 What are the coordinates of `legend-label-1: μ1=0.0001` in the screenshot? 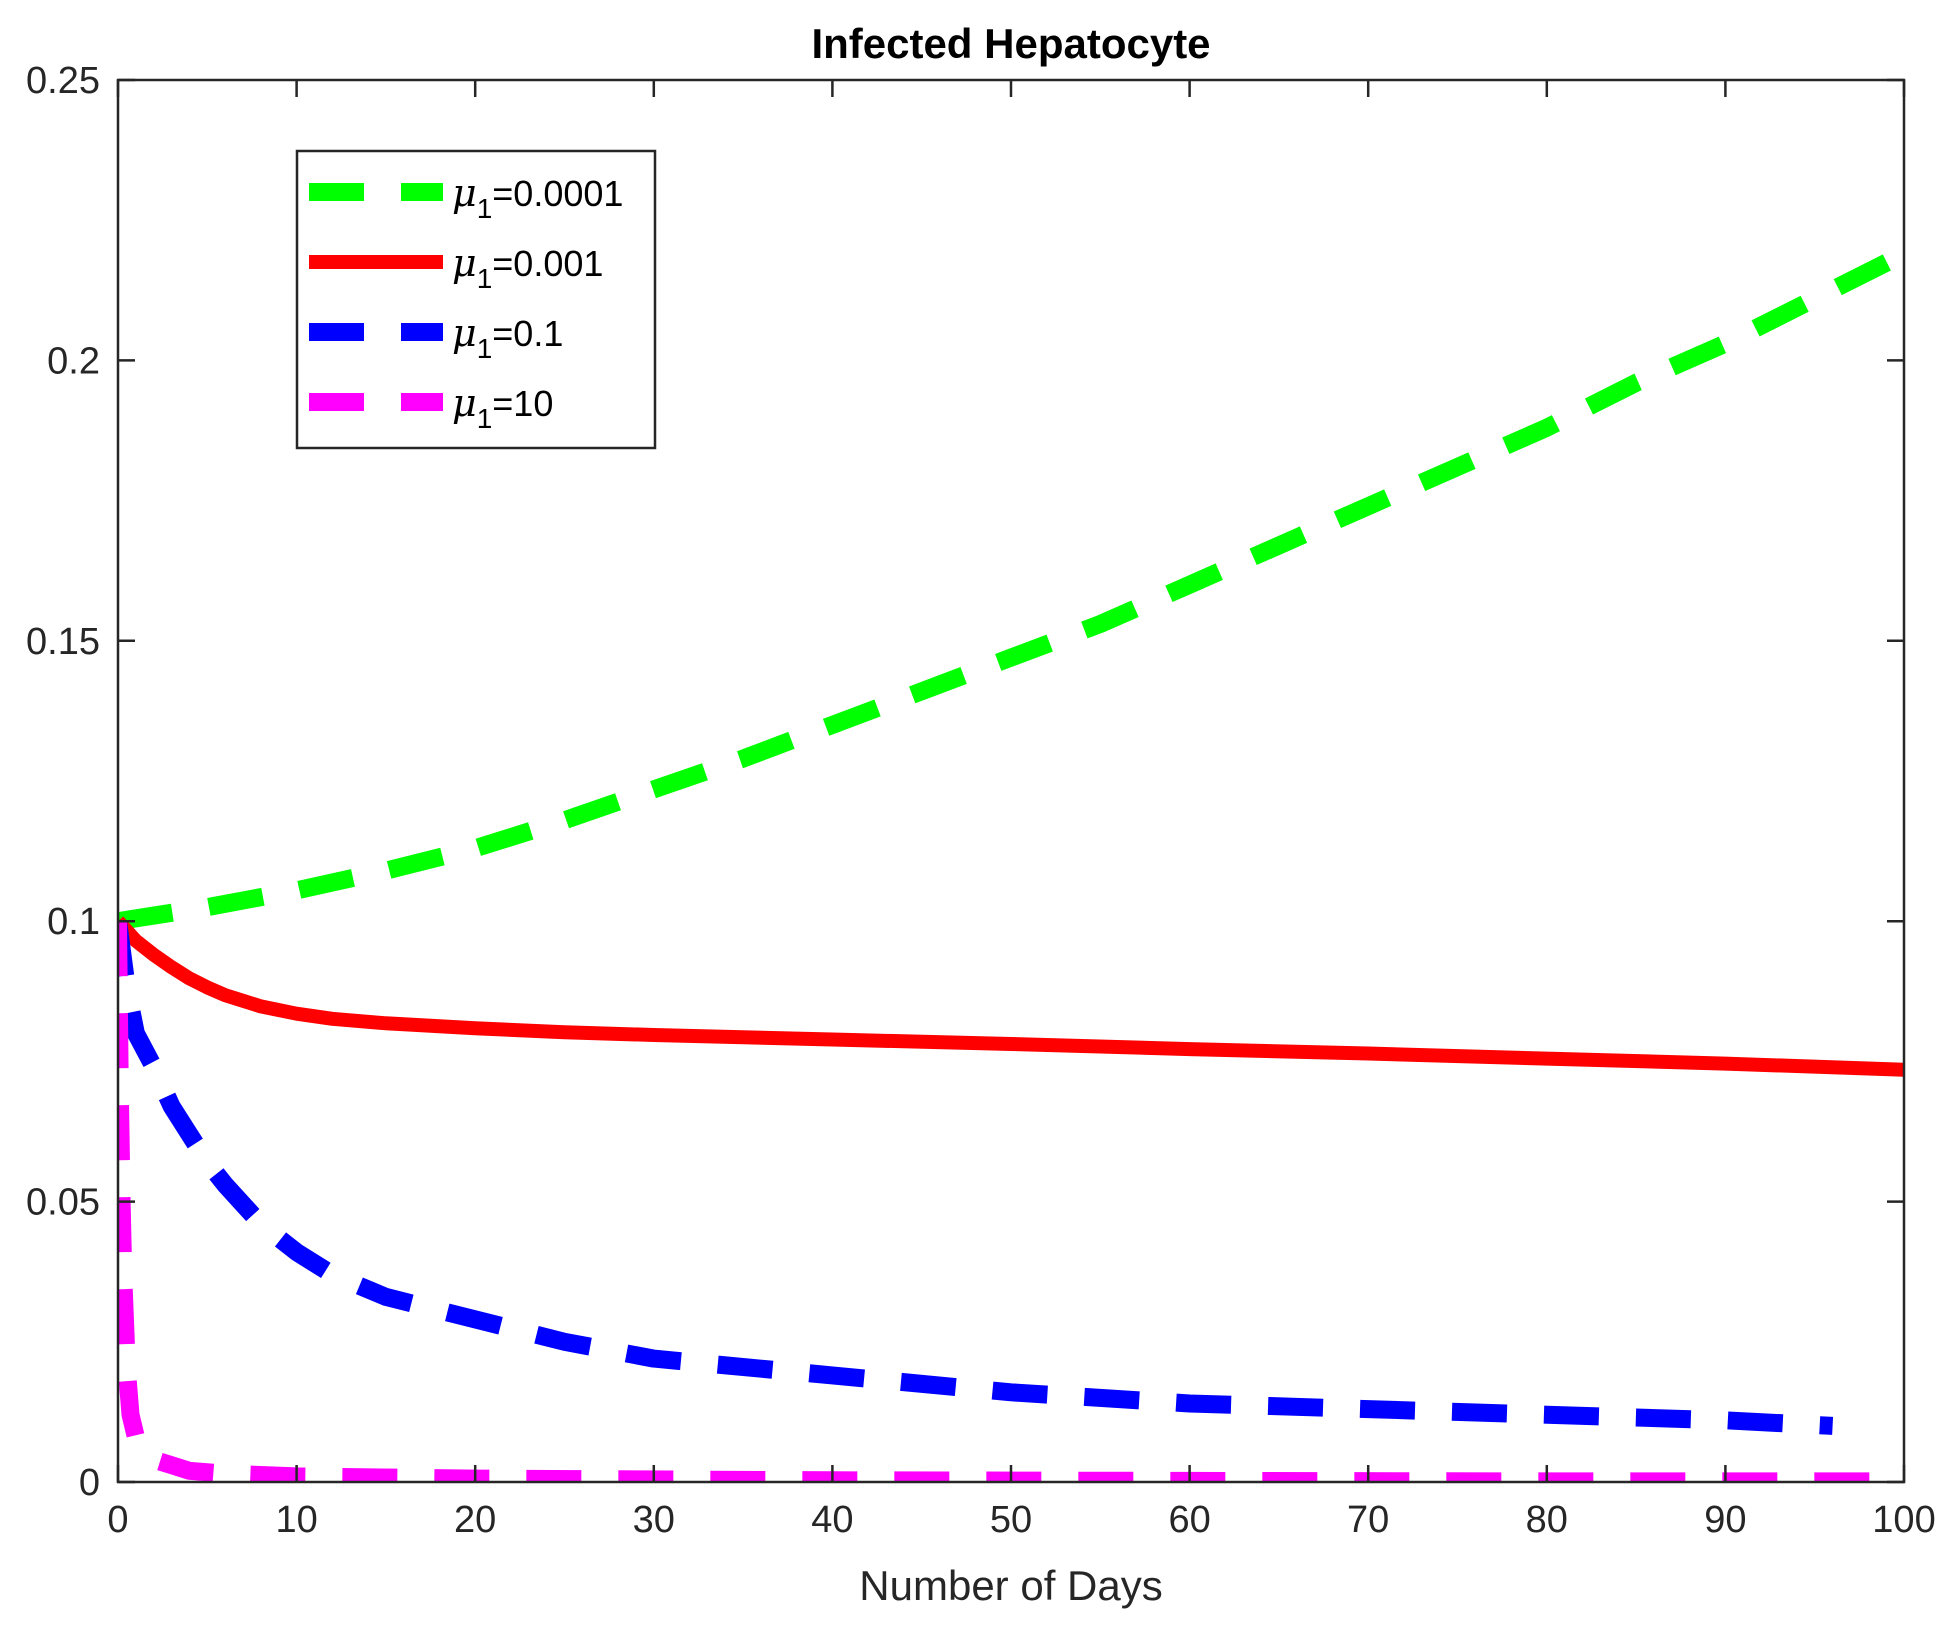 It's located at (537, 197).